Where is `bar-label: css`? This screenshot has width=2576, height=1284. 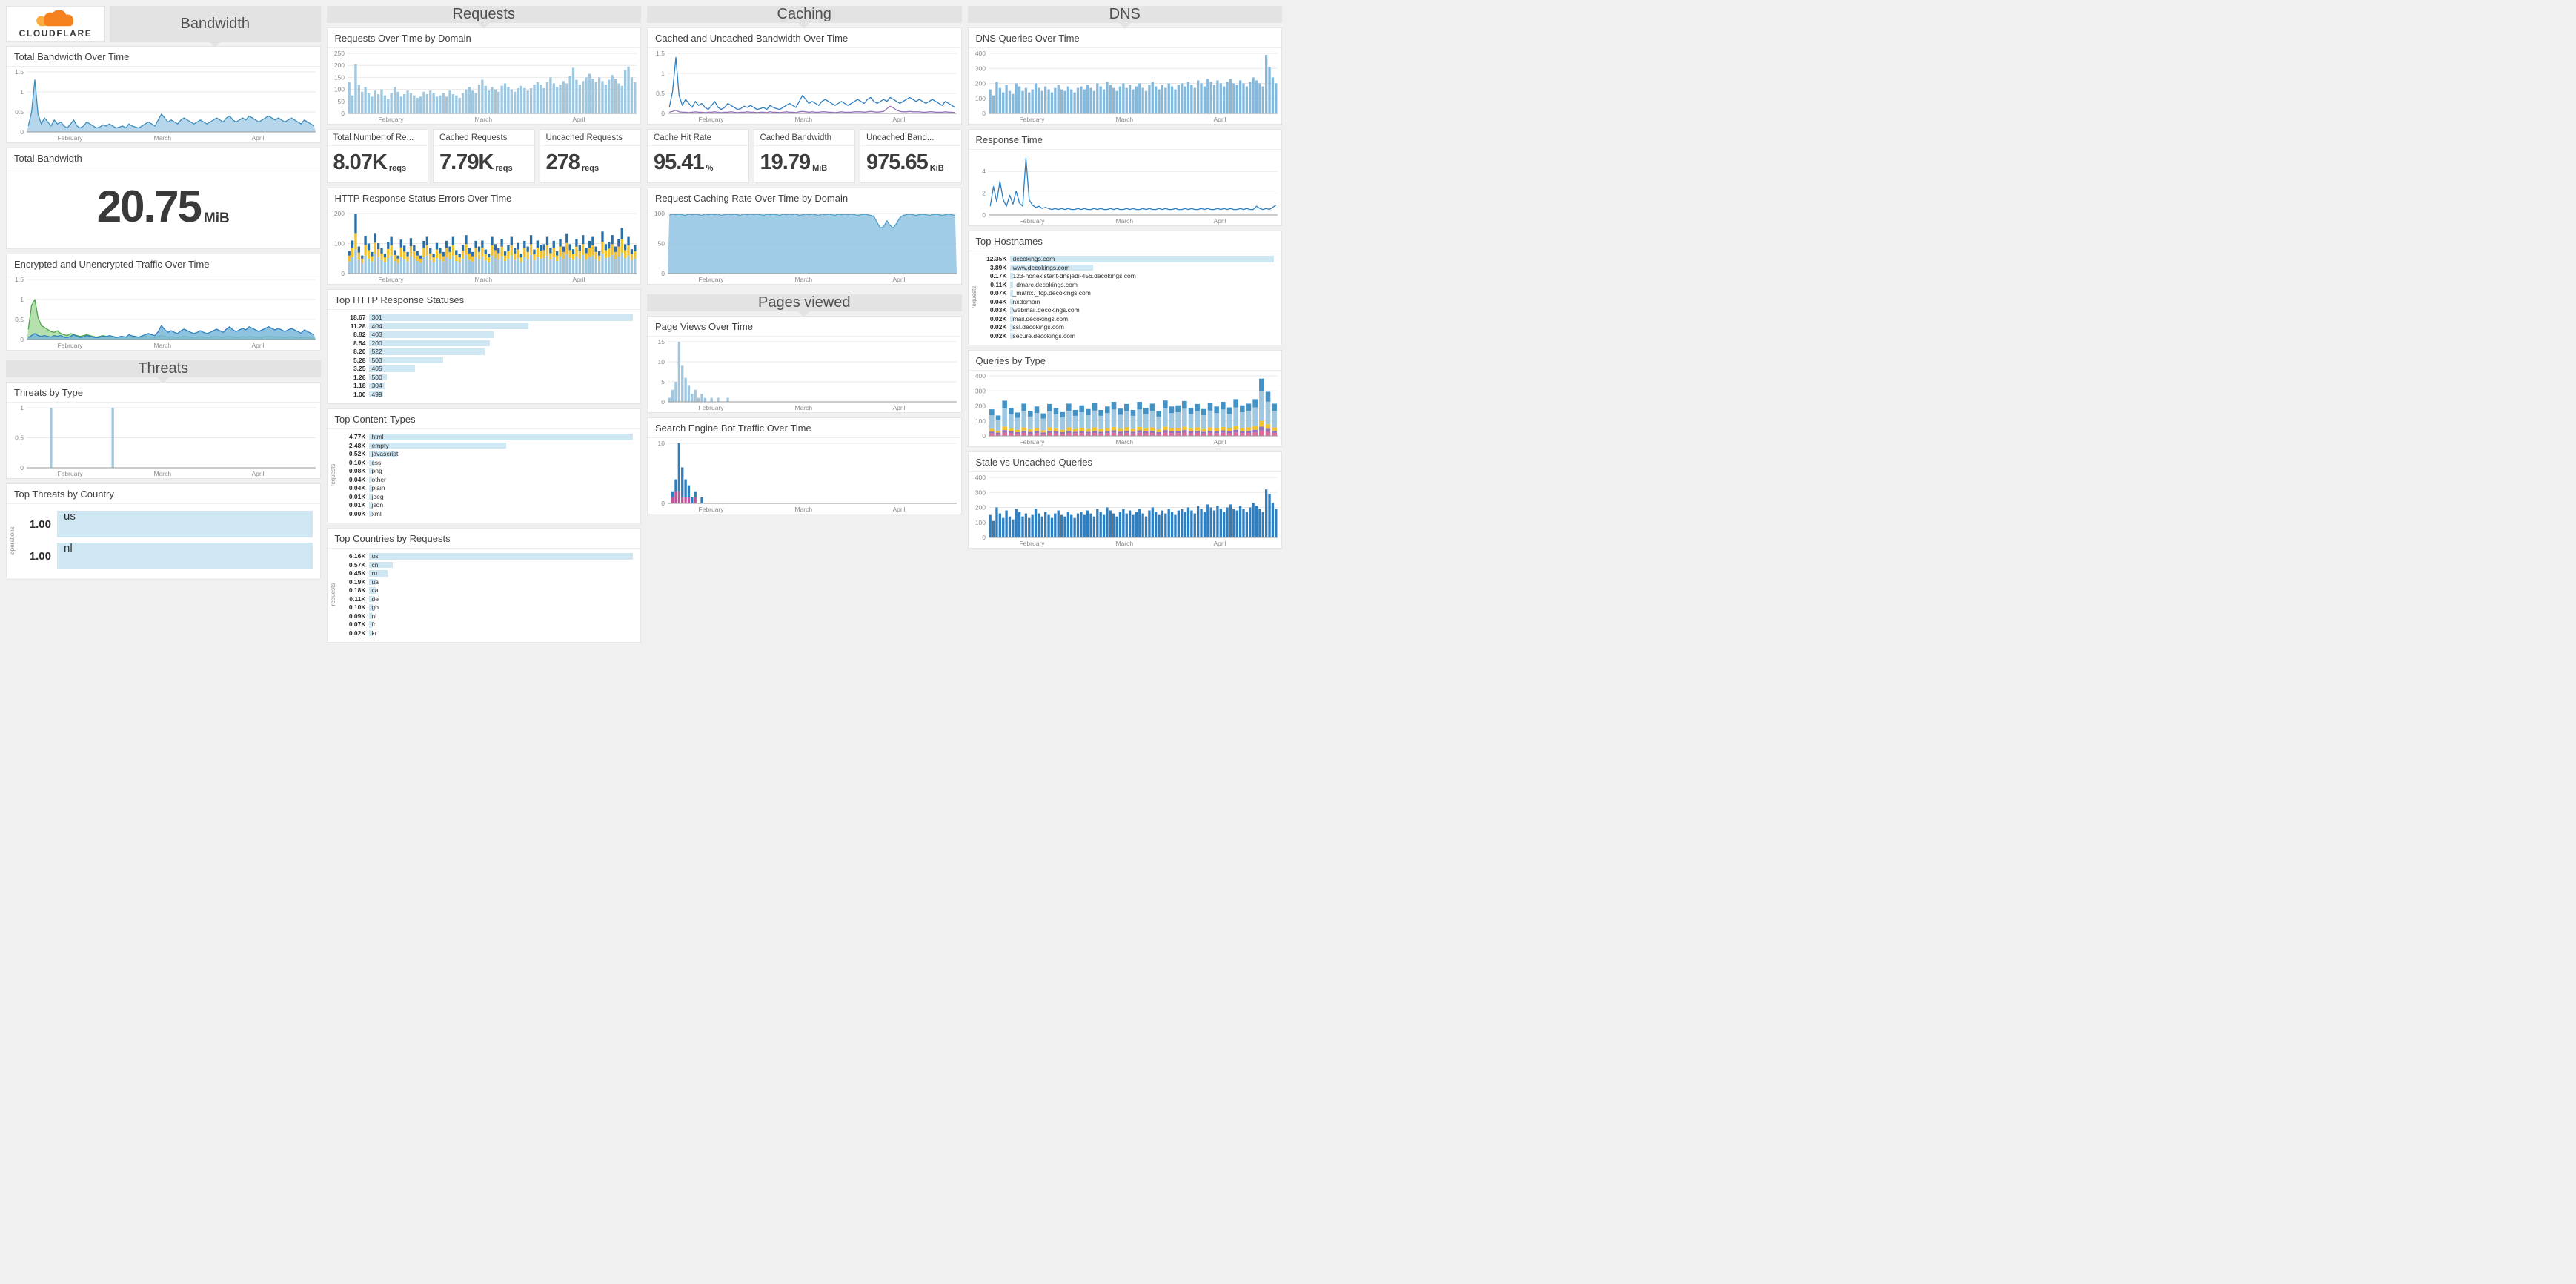
bar-label: css is located at coordinates (376, 462).